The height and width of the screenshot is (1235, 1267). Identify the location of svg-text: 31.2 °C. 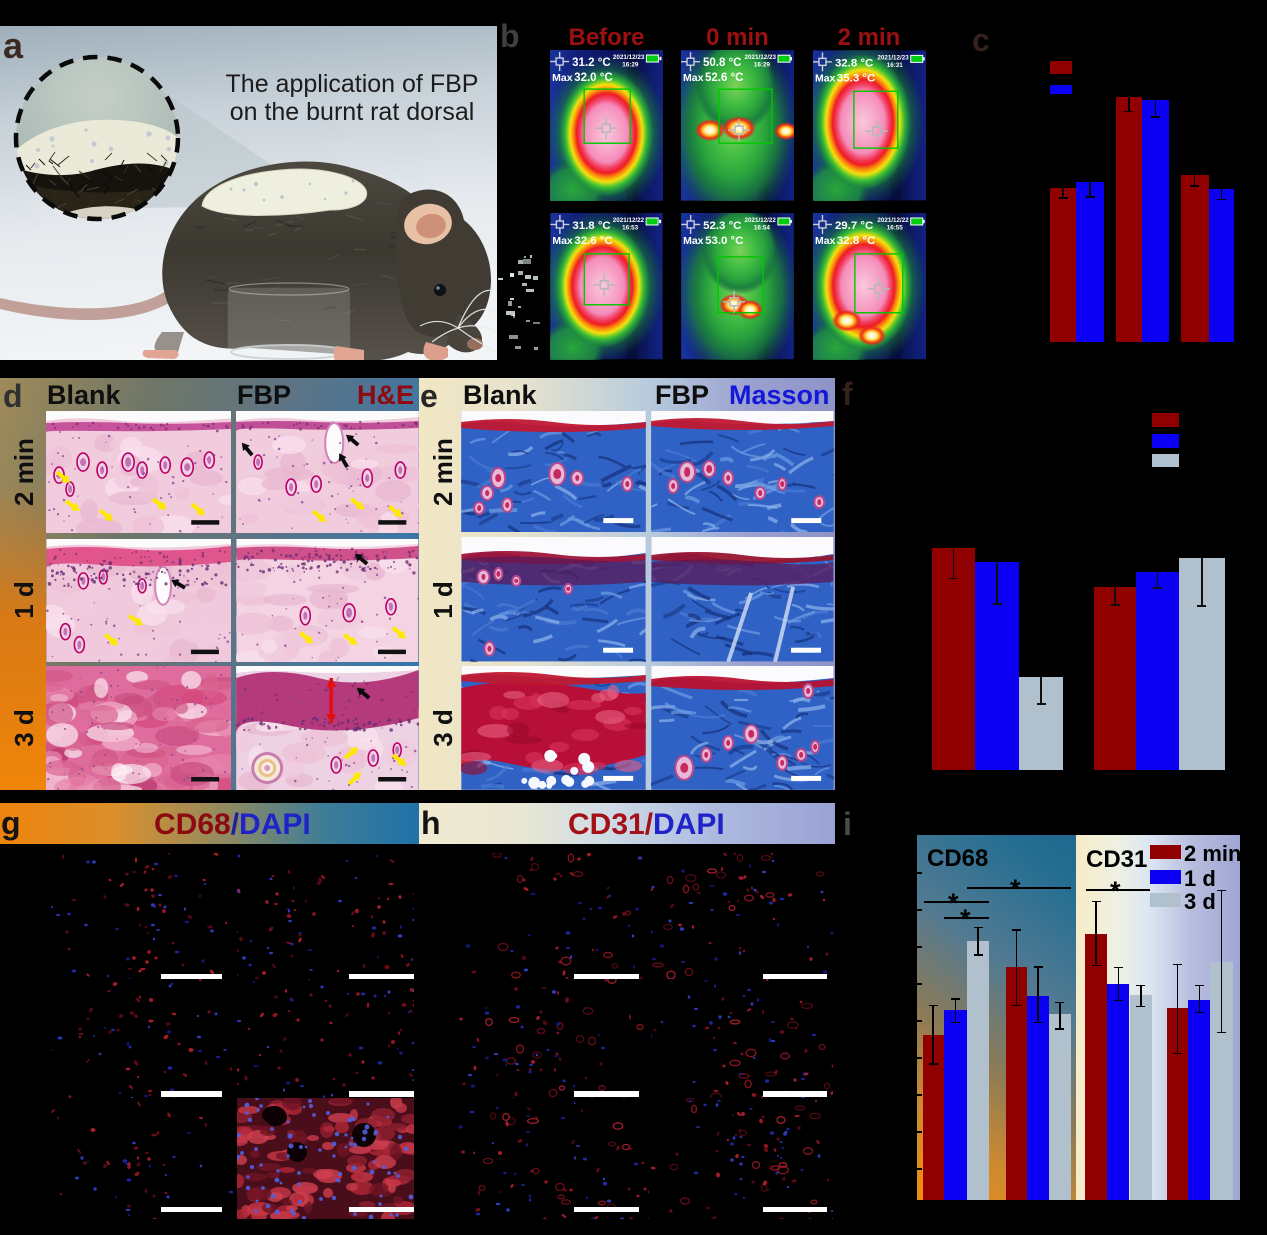
(592, 63).